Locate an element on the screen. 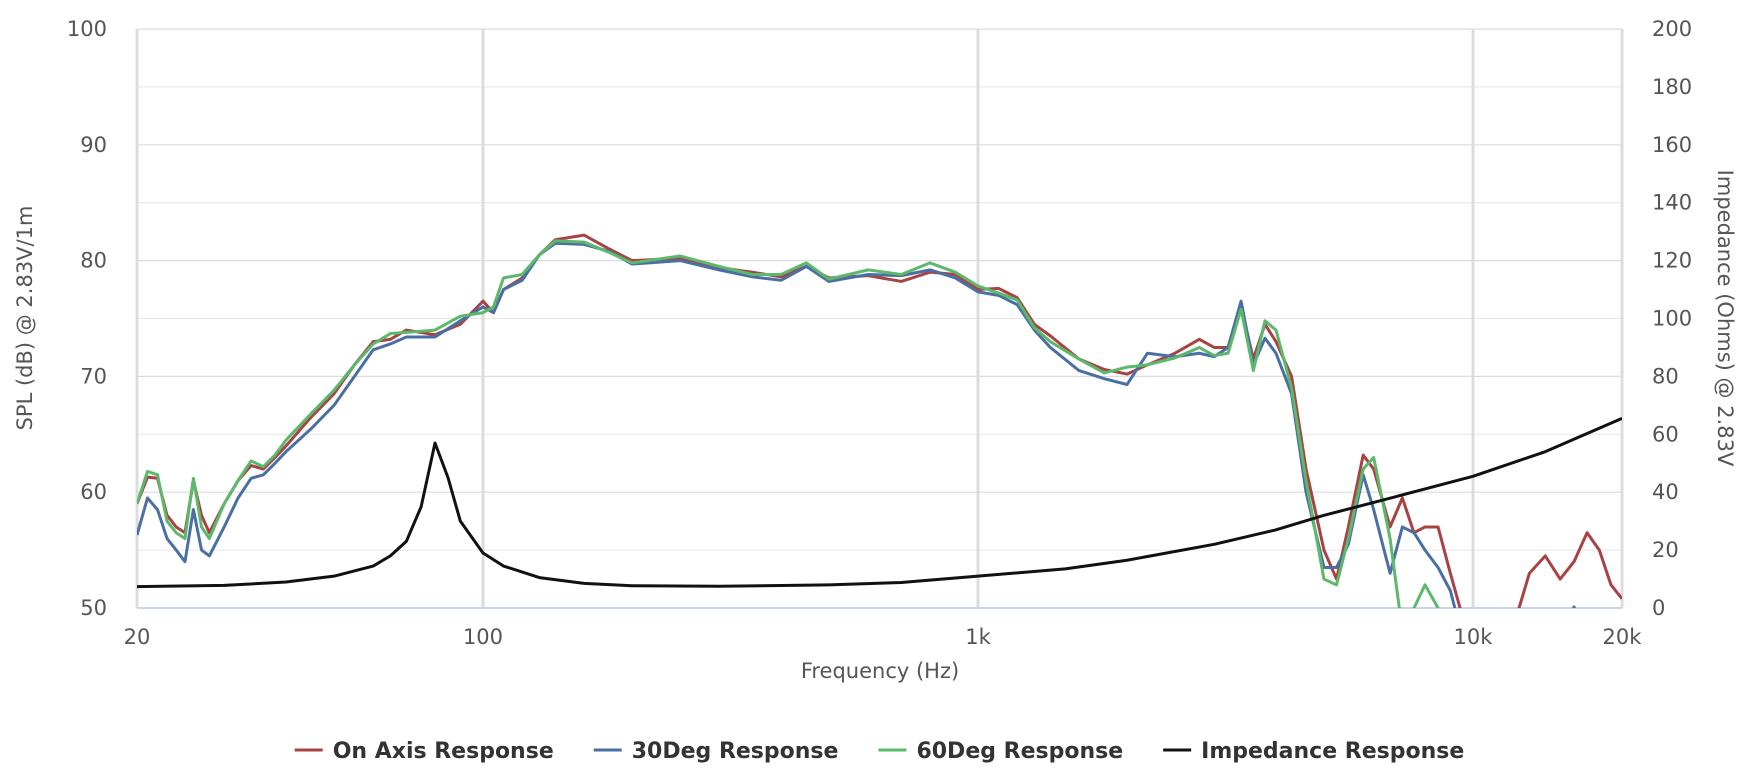 Image resolution: width=1750 pixels, height=784 pixels. x-tick-label: 20 is located at coordinates (137, 637).